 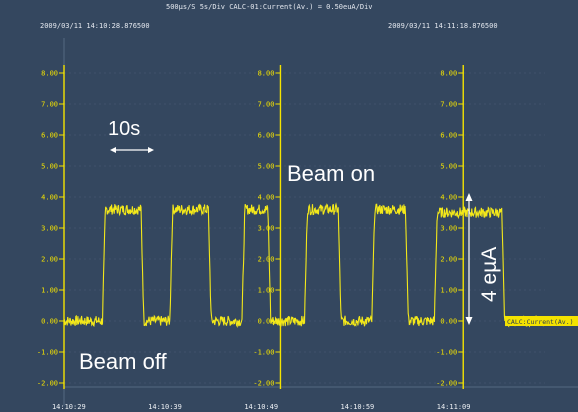 I want to click on end-timestamp: 2009/03/11 14:11:18.876500, so click(x=443, y=26).